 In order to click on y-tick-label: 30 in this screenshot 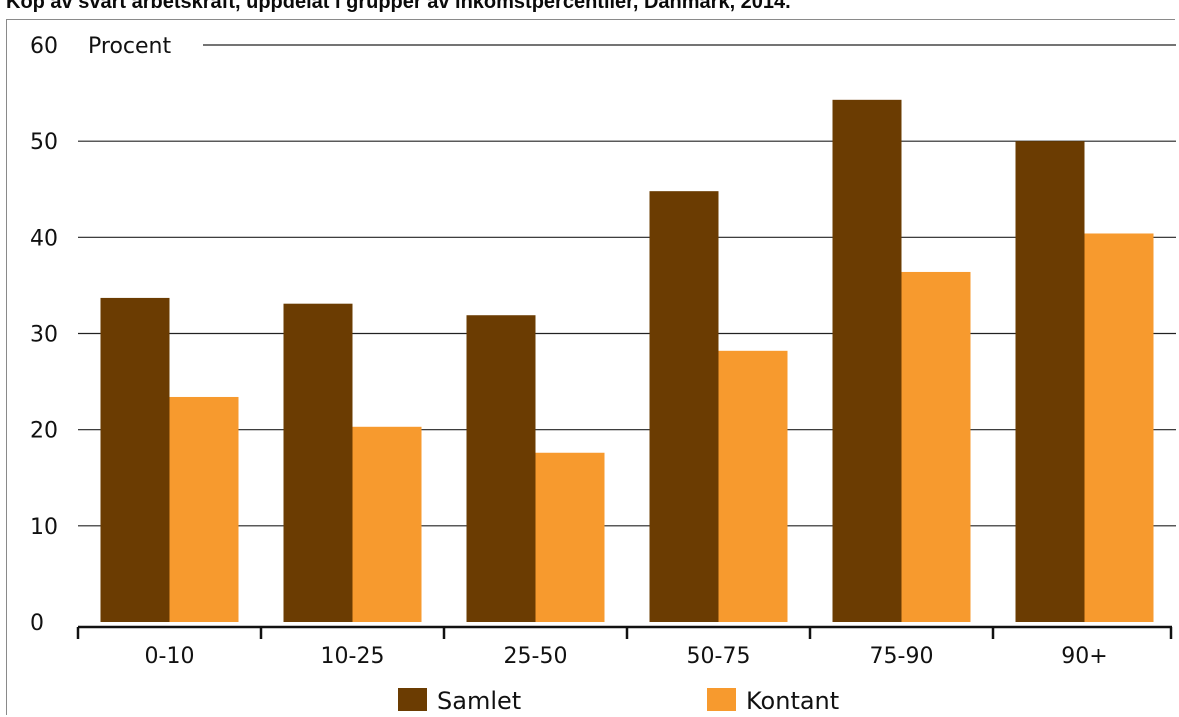, I will do `click(44, 335)`.